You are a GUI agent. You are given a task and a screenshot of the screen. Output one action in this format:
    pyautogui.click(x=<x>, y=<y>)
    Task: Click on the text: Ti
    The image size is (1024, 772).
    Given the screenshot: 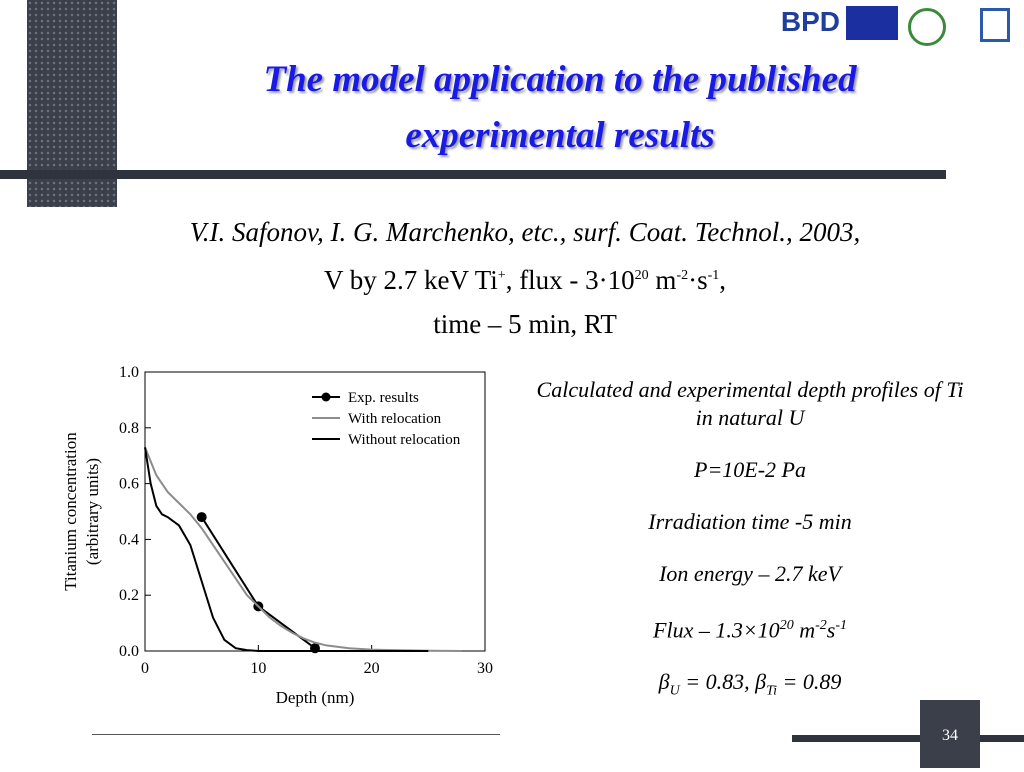 What is the action you would take?
    pyautogui.click(x=771, y=691)
    